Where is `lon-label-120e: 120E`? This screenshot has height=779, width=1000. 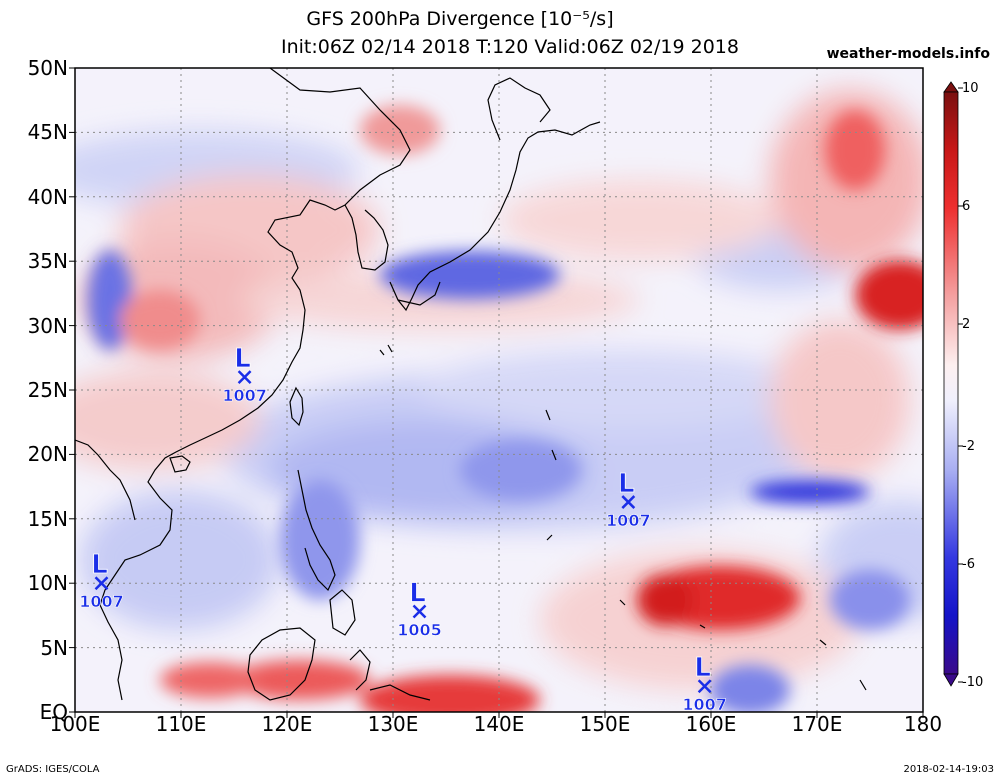
lon-label-120e: 120E is located at coordinates (287, 724).